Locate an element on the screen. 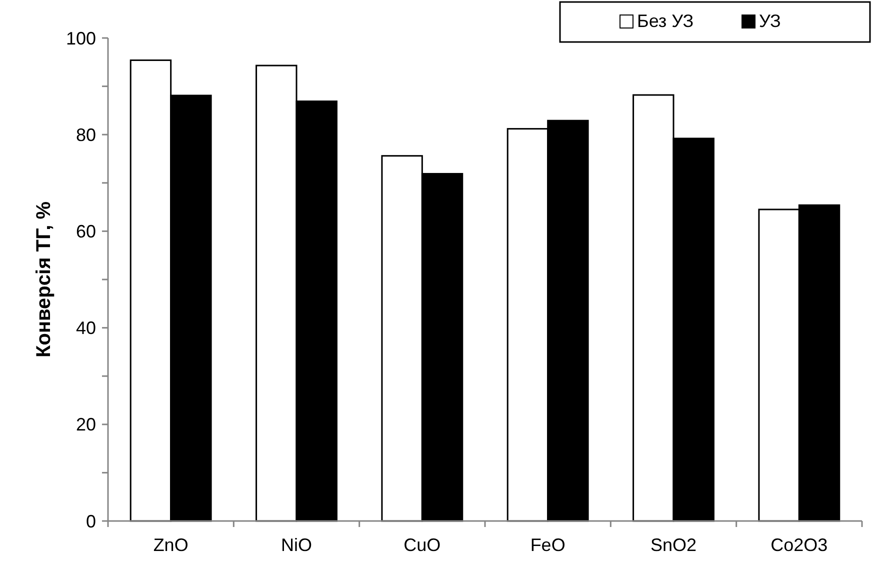 The width and height of the screenshot is (872, 565). x-tick-label: NiO is located at coordinates (296, 545).